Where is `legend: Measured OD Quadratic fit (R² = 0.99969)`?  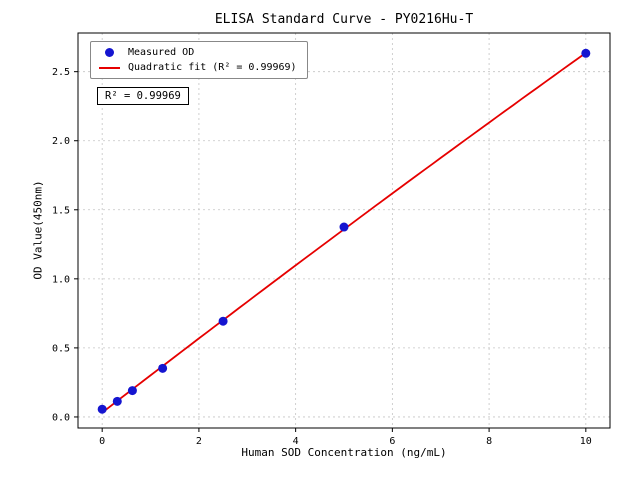 legend: Measured OD Quadratic fit (R² = 0.99969) is located at coordinates (199, 60).